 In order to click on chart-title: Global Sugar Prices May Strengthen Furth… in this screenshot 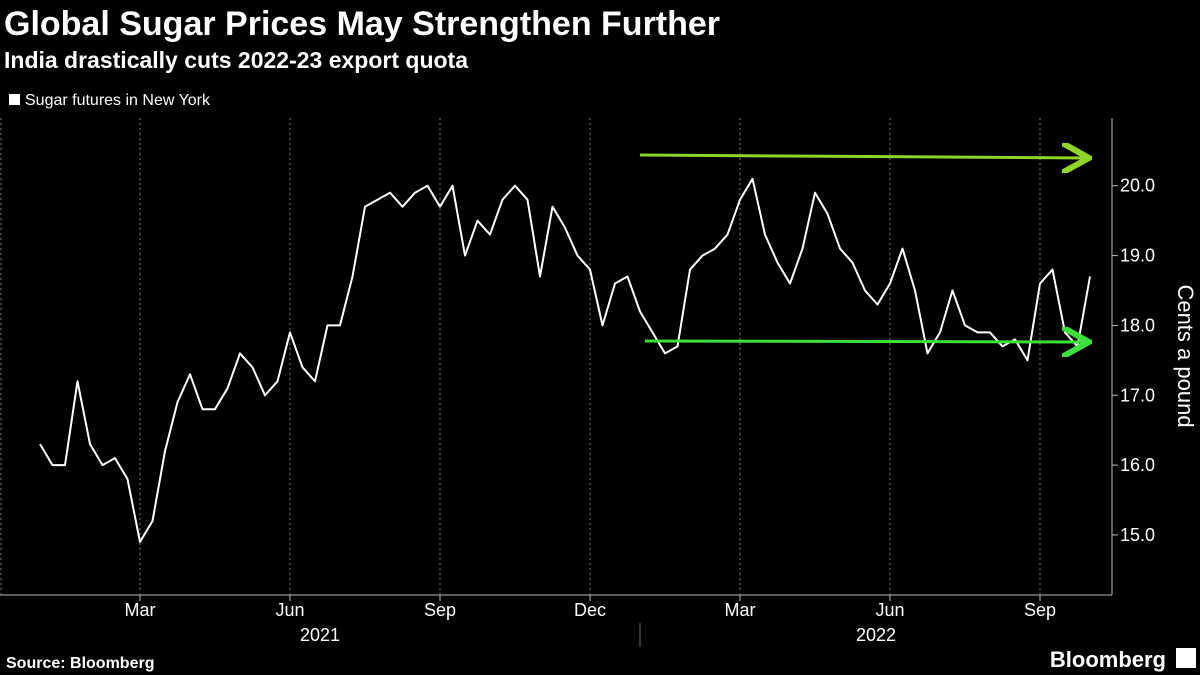, I will do `click(362, 24)`.